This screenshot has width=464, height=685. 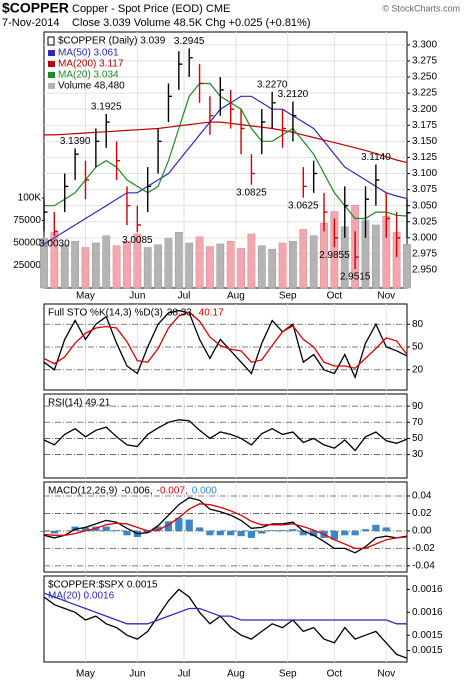 What do you see at coordinates (424, 141) in the screenshot?
I see `y-tick-label: 3.150` at bounding box center [424, 141].